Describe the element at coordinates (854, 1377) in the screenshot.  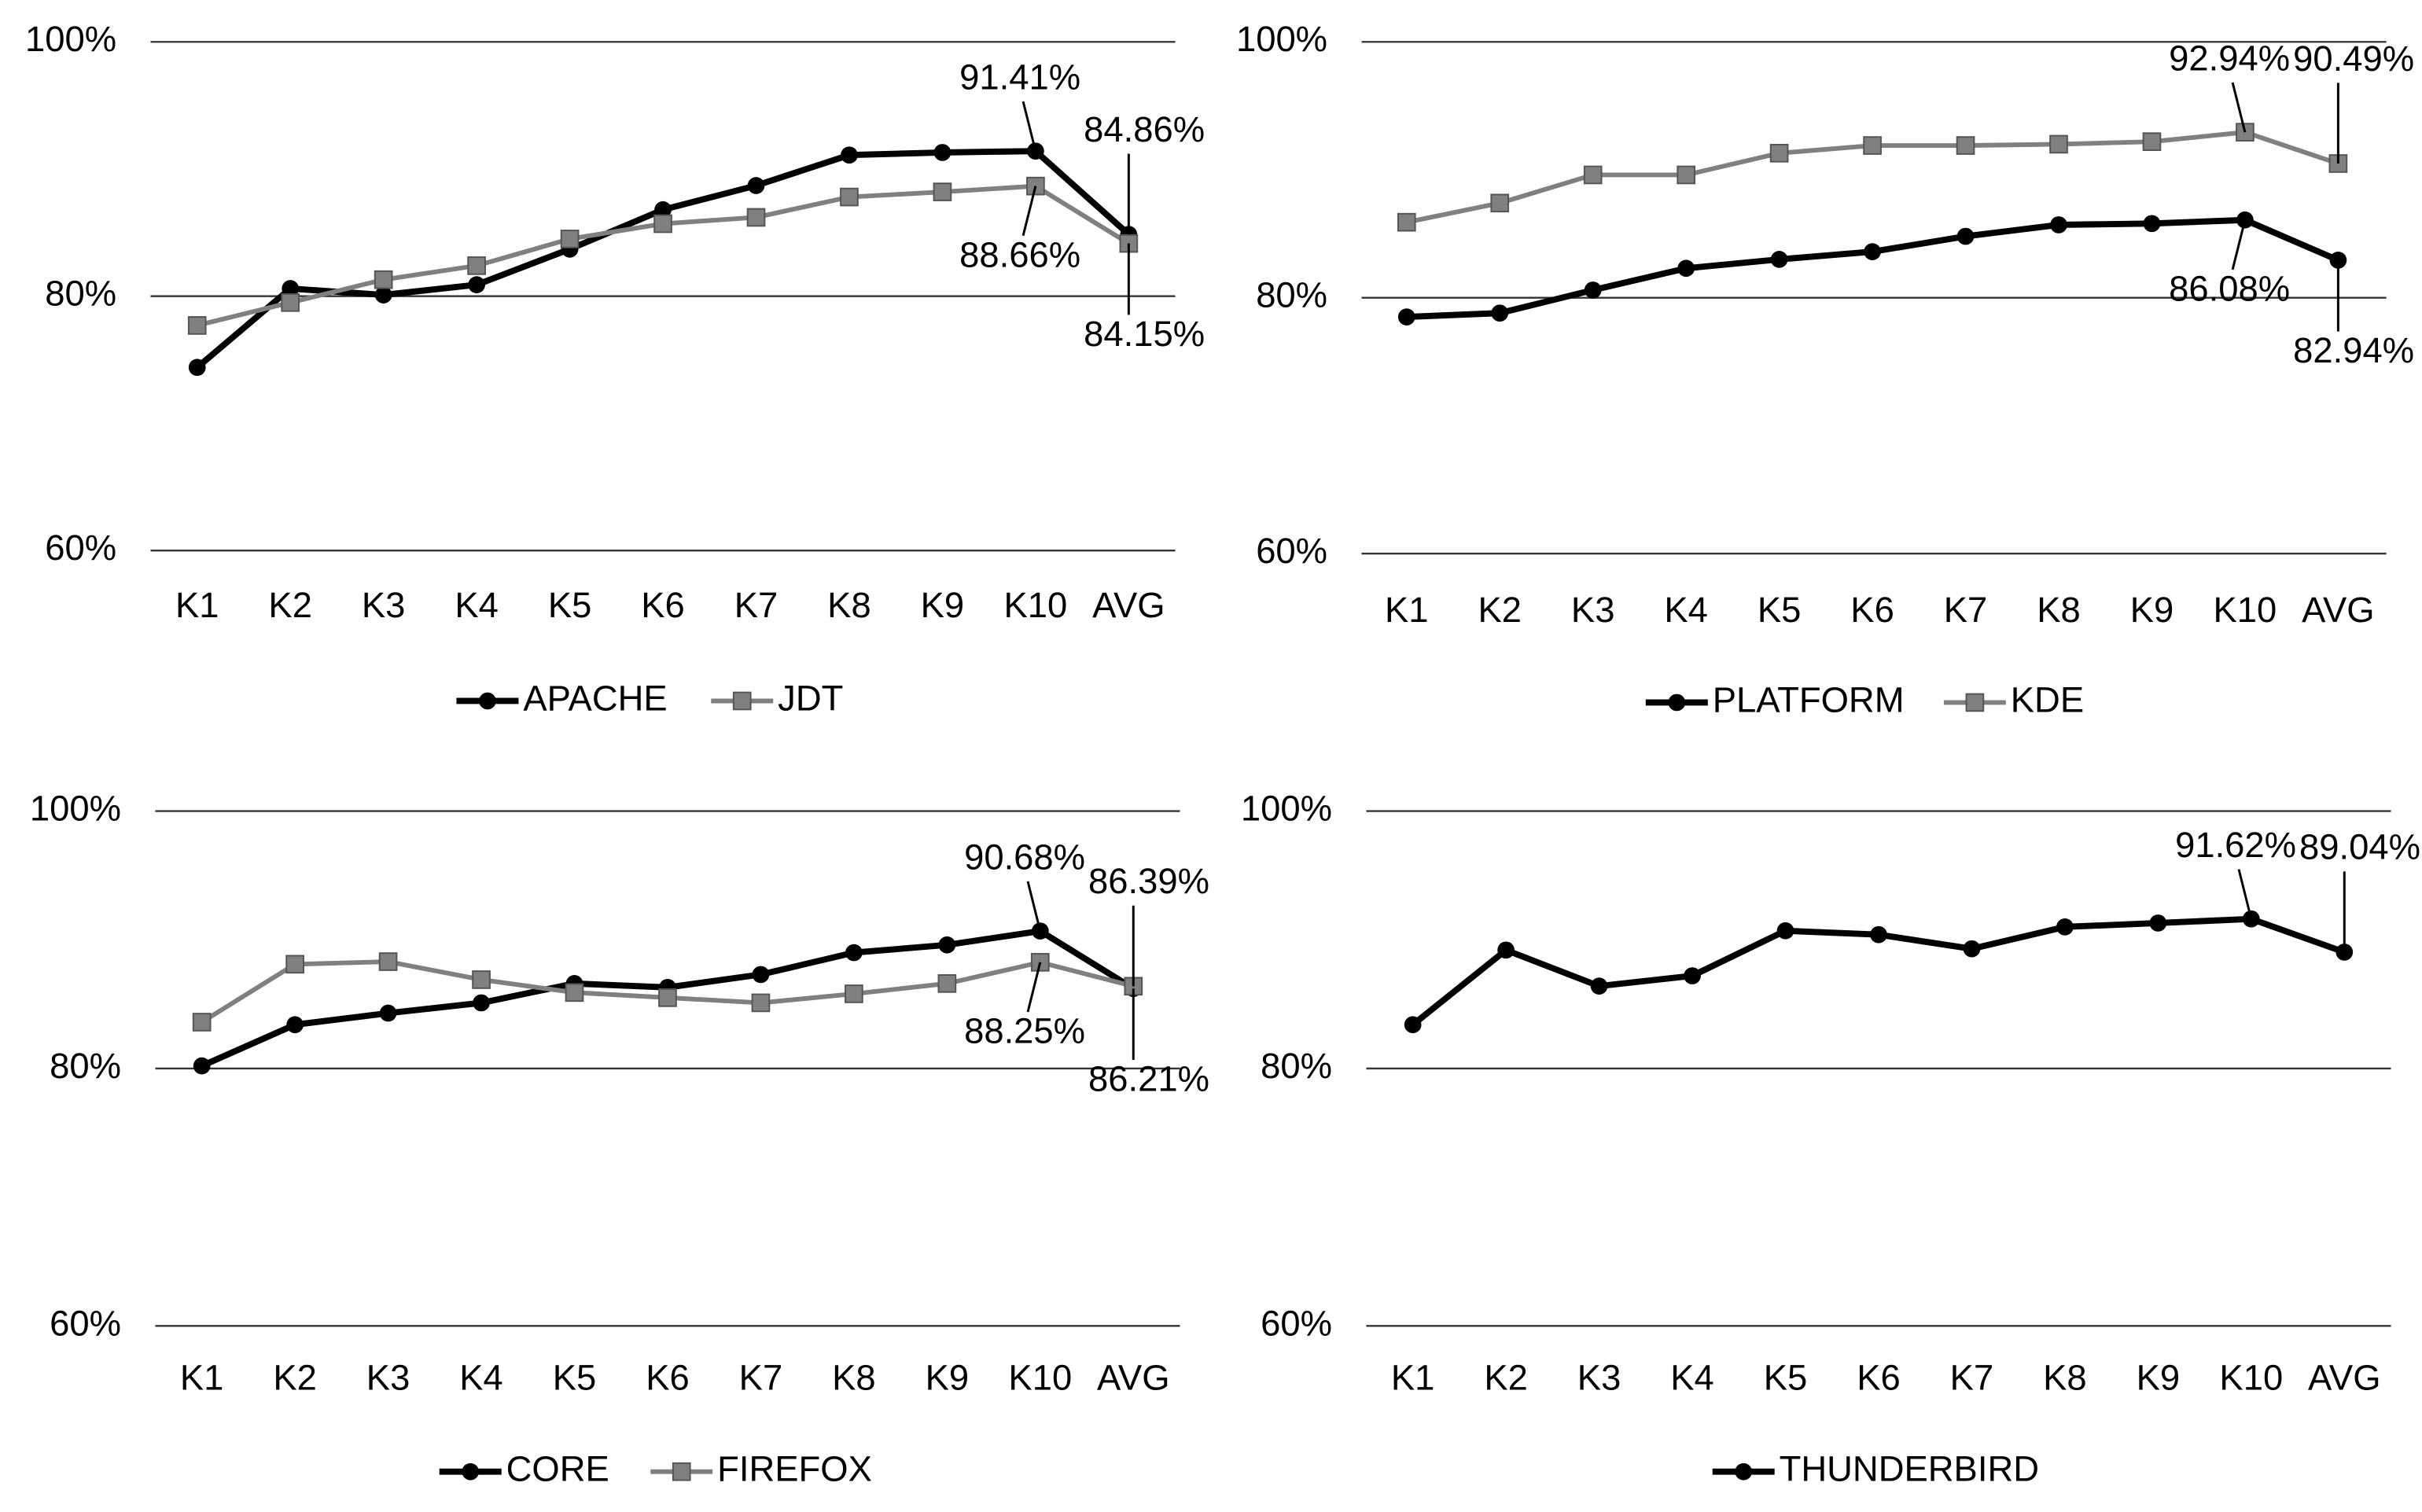
I see `x-tick-label: K8` at that location.